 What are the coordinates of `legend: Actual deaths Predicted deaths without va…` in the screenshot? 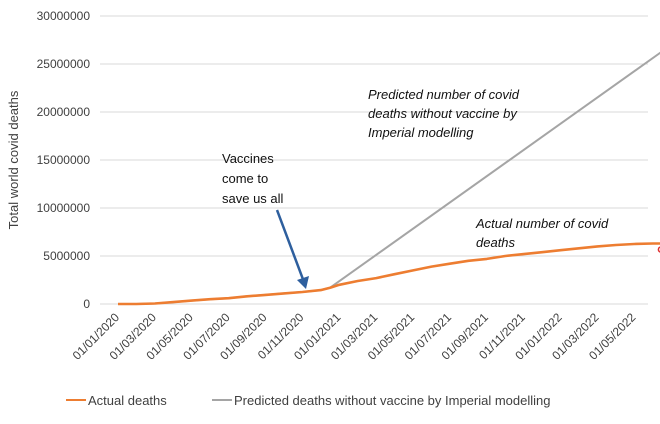 It's located at (308, 400).